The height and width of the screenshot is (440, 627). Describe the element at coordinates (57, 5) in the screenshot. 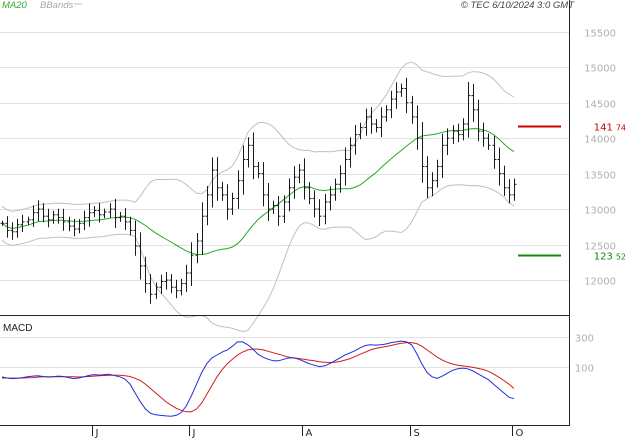

I see `legend-bbands: BBands` at that location.